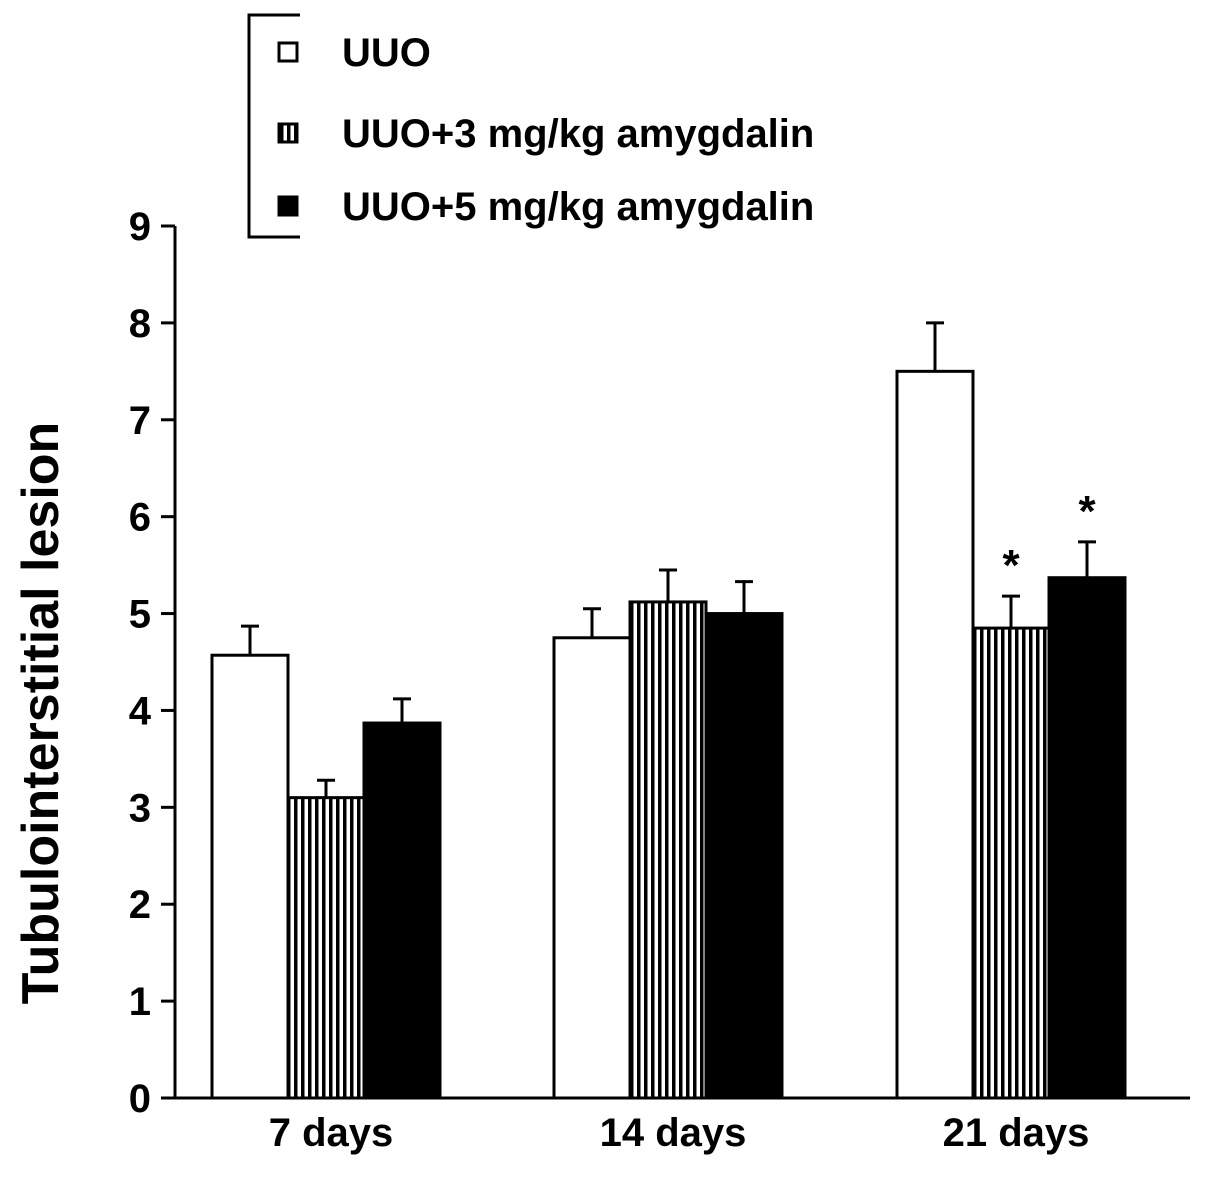 This screenshot has height=1180, width=1205. Describe the element at coordinates (140, 905) in the screenshot. I see `y-tick-label: 2` at that location.